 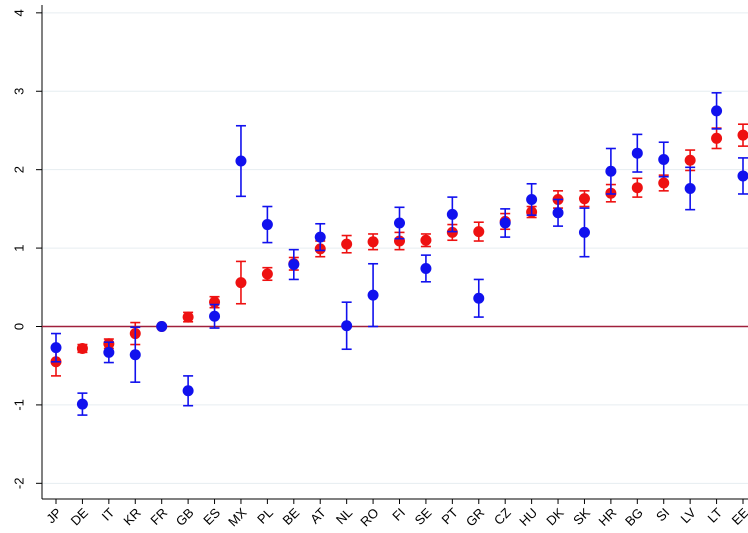 What do you see at coordinates (738, 516) in the screenshot?
I see `x-tick-label: EE` at bounding box center [738, 516].